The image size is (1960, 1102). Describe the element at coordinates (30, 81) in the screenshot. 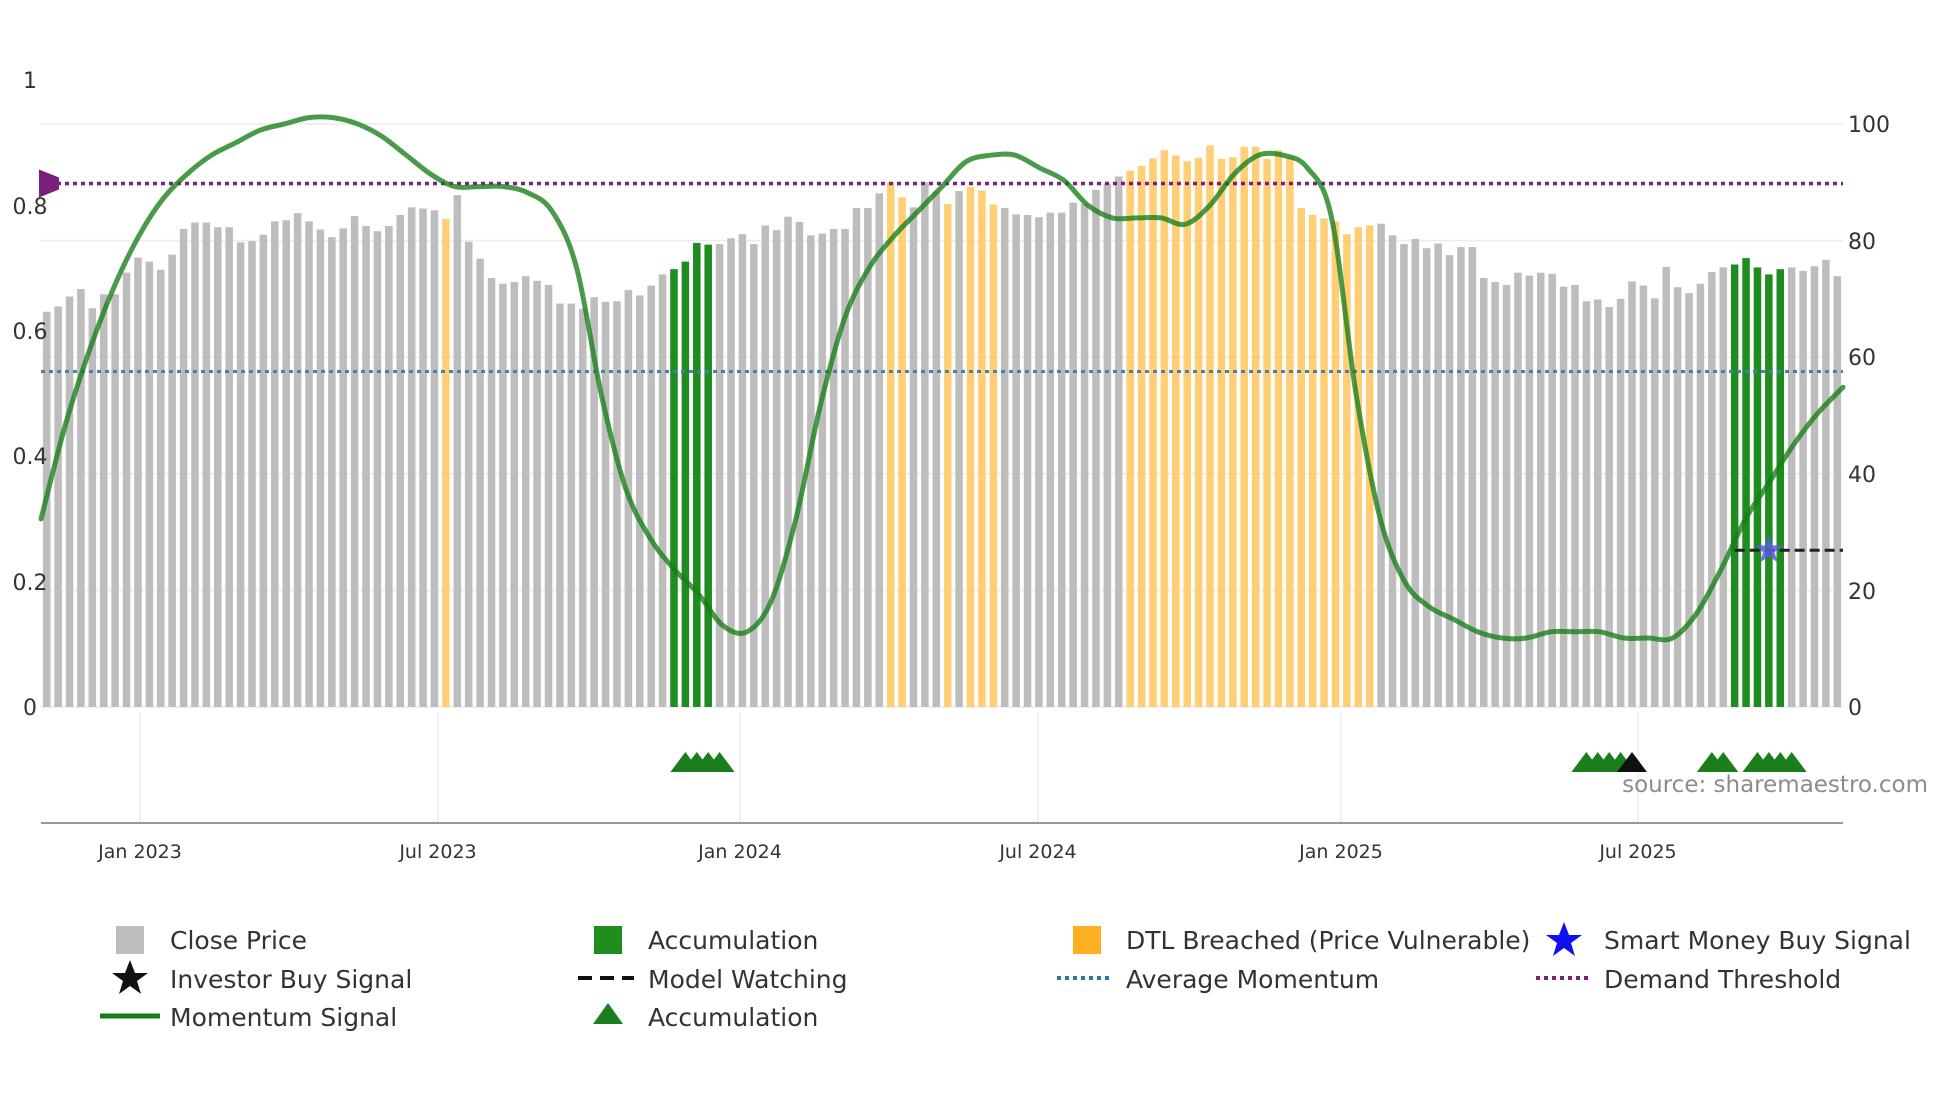

I see `left-tick-1: 1` at that location.